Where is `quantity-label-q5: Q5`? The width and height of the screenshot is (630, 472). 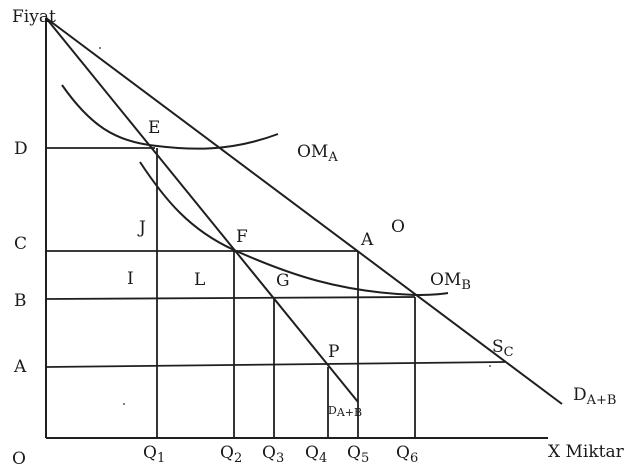
quantity-label-q5: Q5 is located at coordinates (358, 454).